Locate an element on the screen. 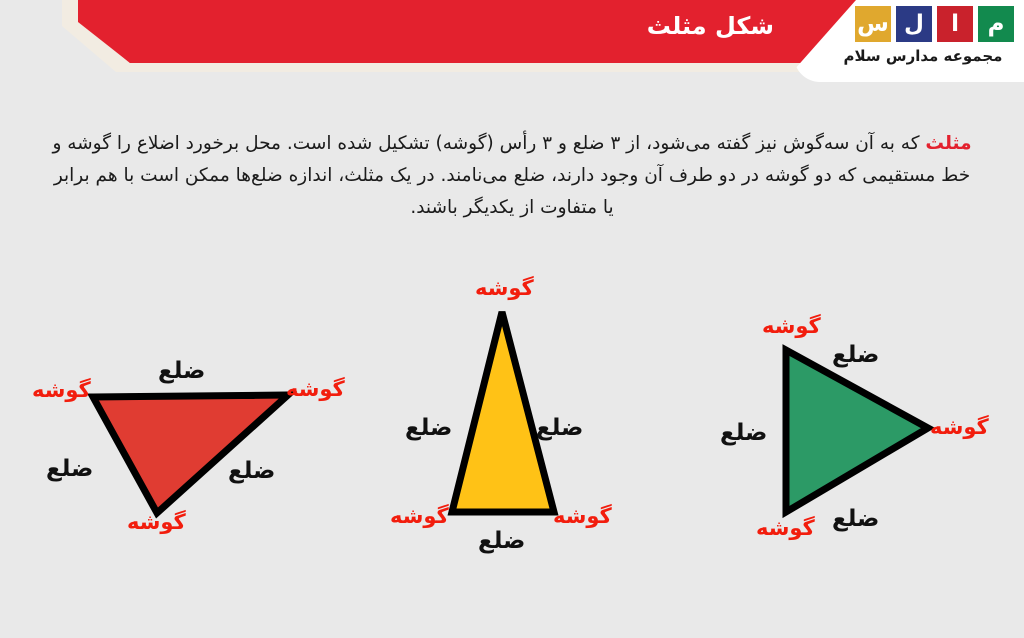  green-triangle is located at coordinates (859, 431).